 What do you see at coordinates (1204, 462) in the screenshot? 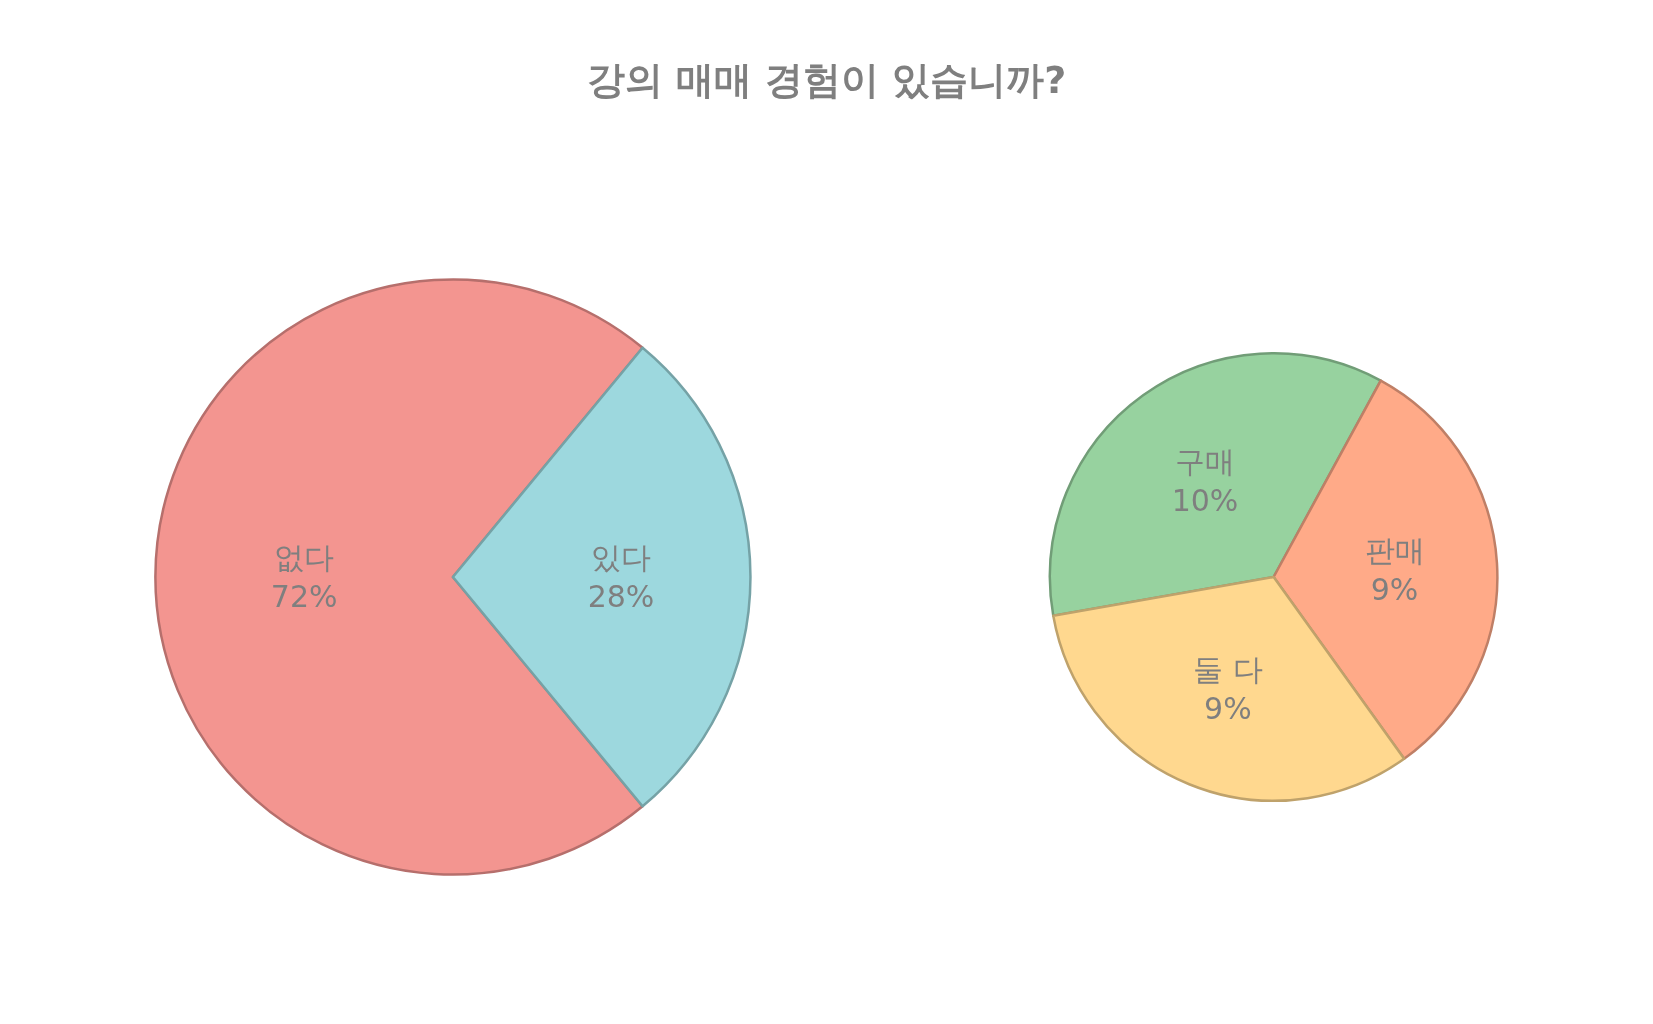
I see `slice-label: 구매` at bounding box center [1204, 462].